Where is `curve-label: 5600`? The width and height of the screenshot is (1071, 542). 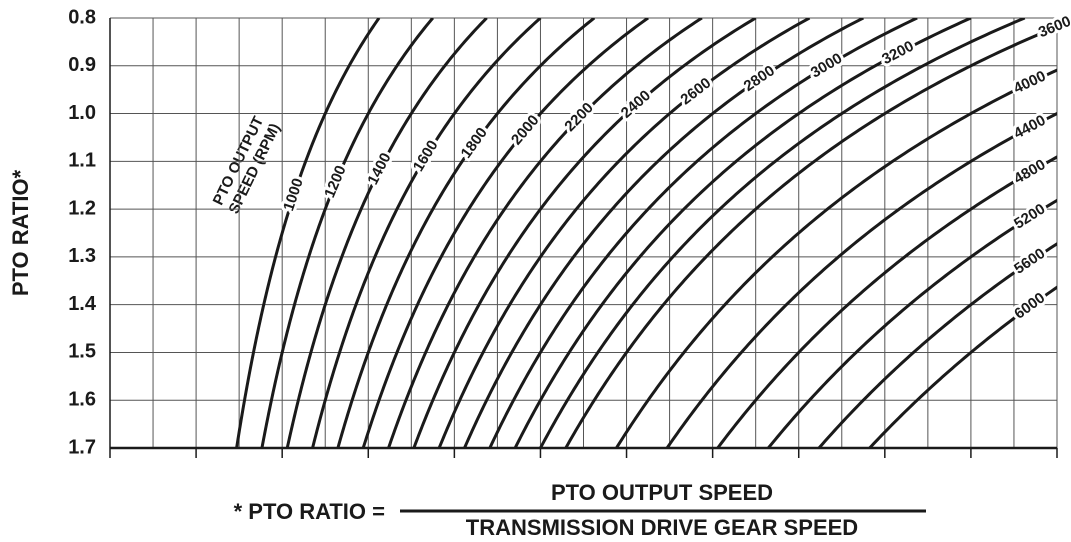 curve-label: 5600 is located at coordinates (1029, 261).